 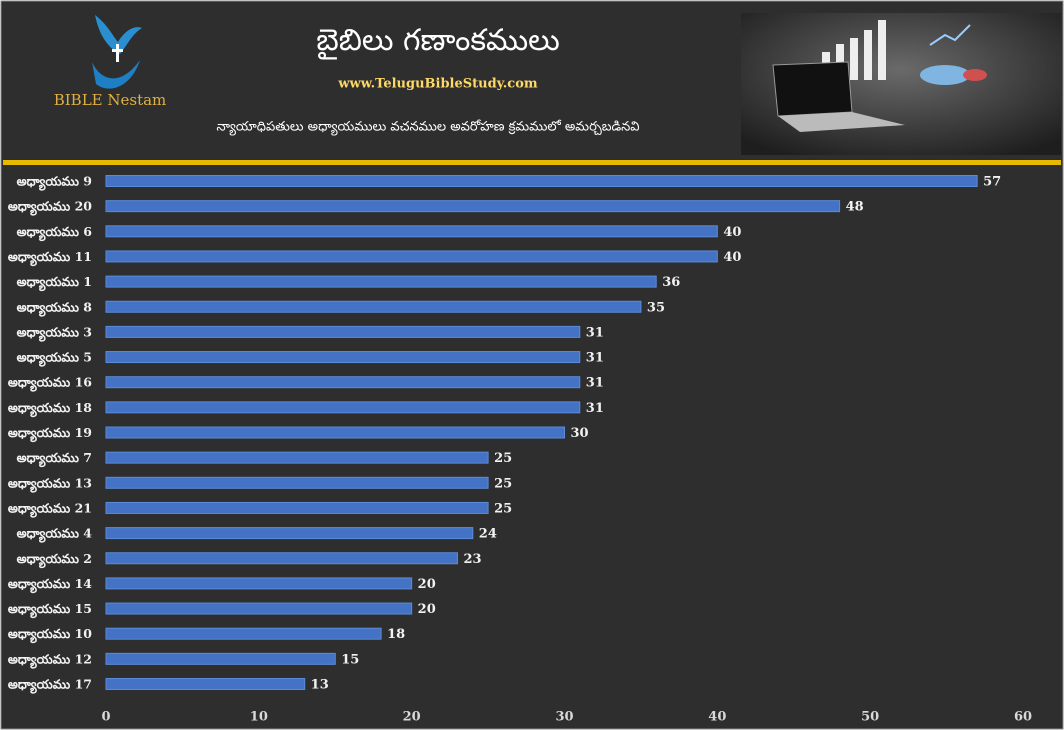 I want to click on y-tick-label: అధ్యాయము 6, so click(x=55, y=233).